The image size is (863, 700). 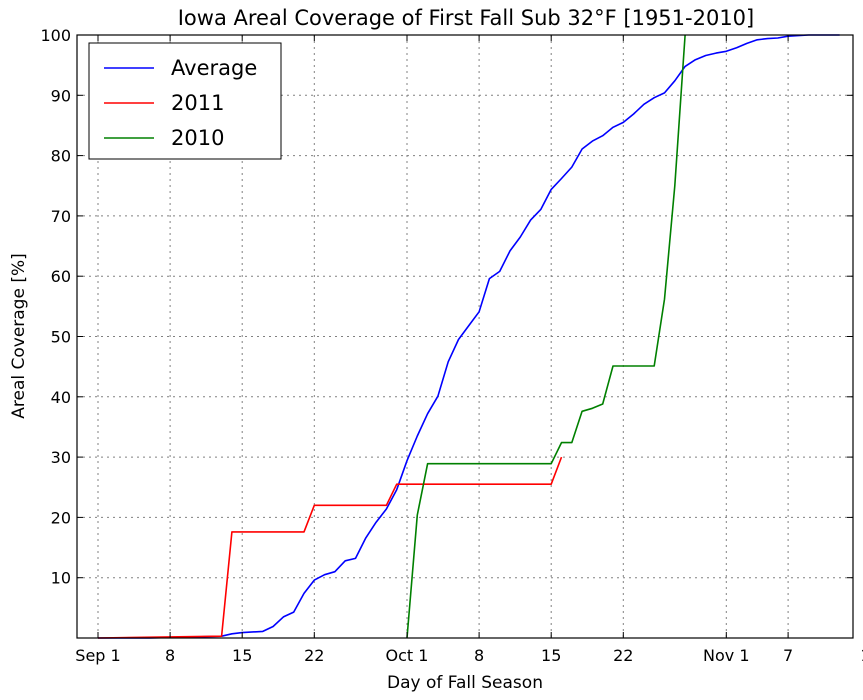 I want to click on legend-label: 2010, so click(x=197, y=138).